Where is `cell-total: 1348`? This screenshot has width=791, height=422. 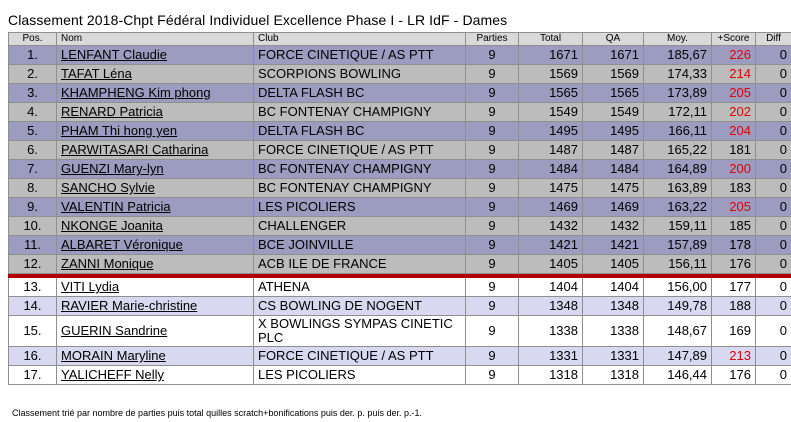
cell-total: 1348 is located at coordinates (550, 306).